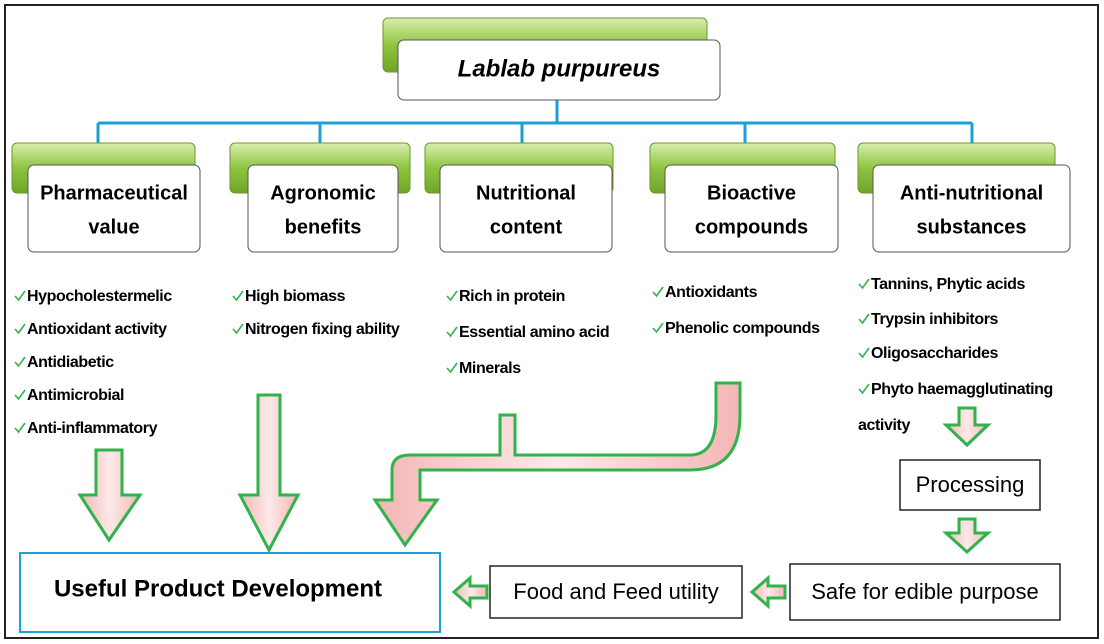 This screenshot has height=644, width=1104. I want to click on useful: Useful Product Development, so click(218, 588).